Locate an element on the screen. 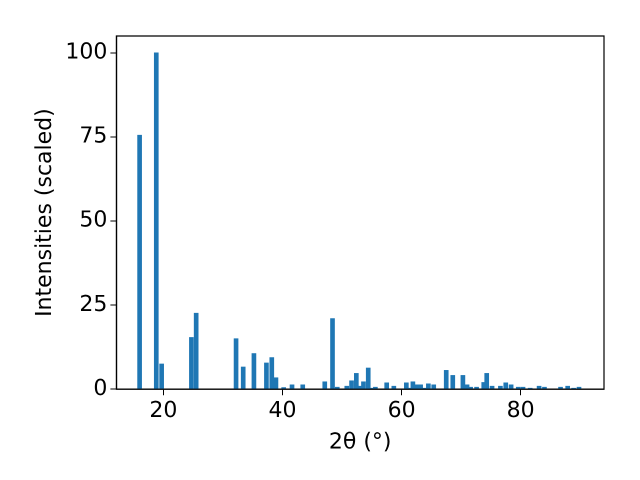  x-axis-title: 2θ (°) is located at coordinates (360, 442).